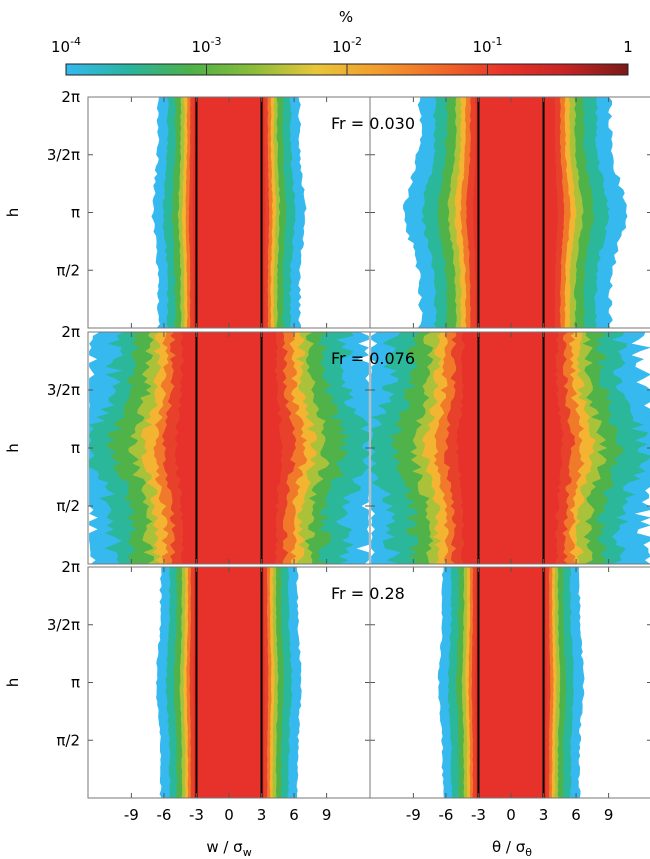  Describe the element at coordinates (347, 69) in the screenshot. I see `colorbar-ticks` at that location.